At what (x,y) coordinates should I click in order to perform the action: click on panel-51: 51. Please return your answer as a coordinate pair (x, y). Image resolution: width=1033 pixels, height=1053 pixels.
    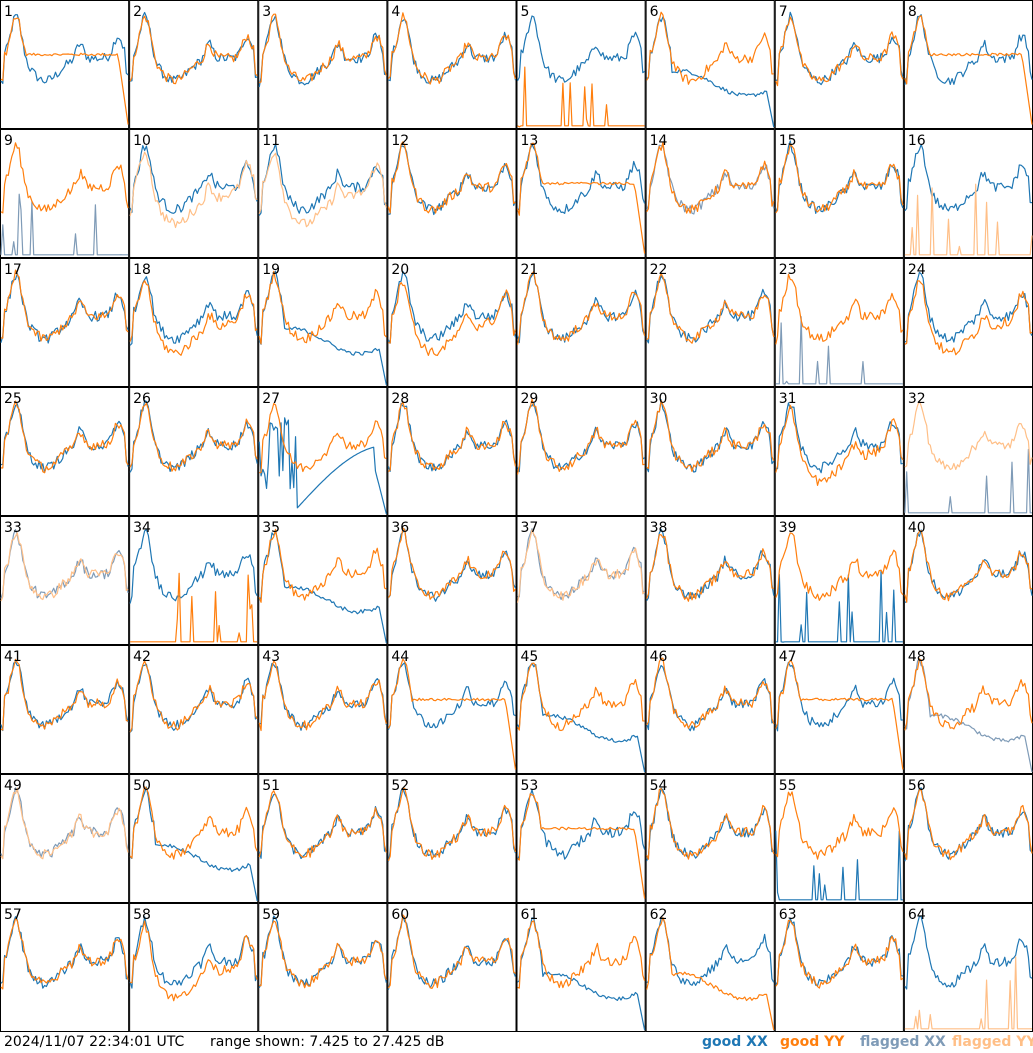
    Looking at the image, I should click on (323, 838).